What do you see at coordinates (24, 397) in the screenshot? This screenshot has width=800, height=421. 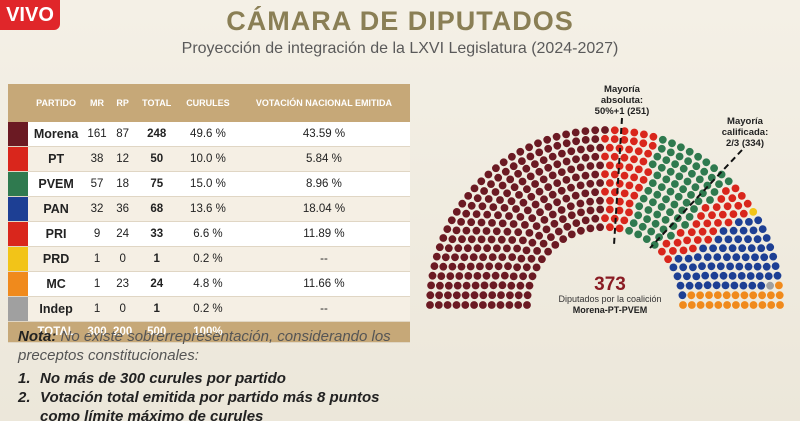 I see `note-item-text: 2.` at bounding box center [24, 397].